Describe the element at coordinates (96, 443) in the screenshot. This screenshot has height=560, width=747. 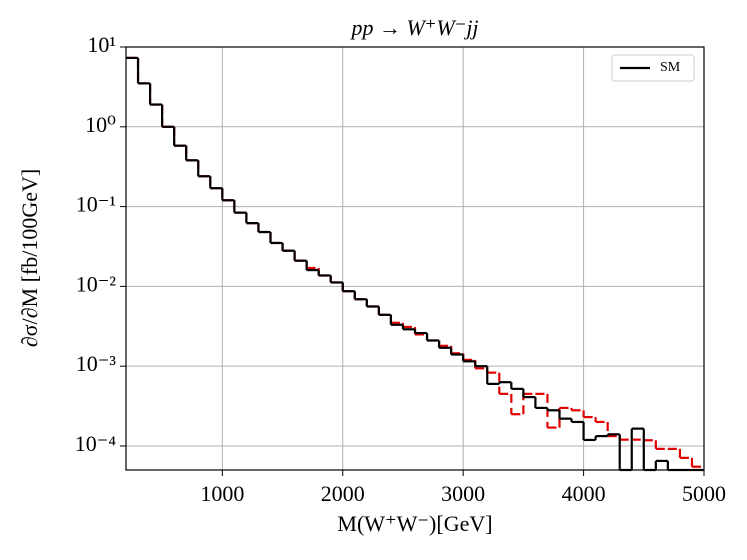
I see `y-tick-label: 10⁻⁴` at that location.